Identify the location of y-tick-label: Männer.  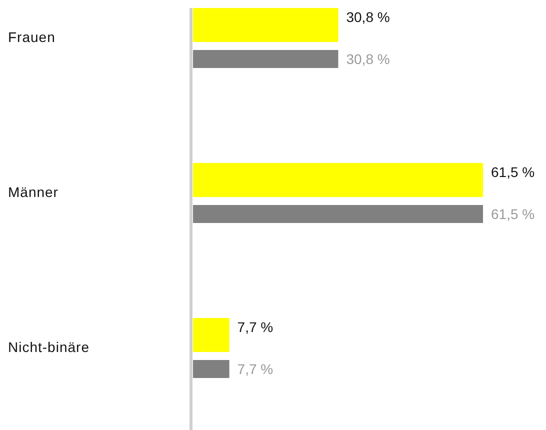
(33, 192).